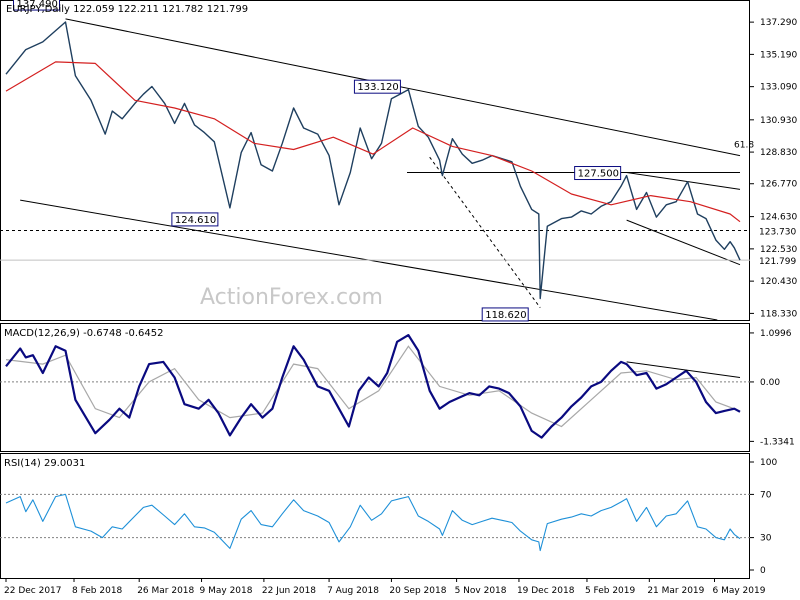 This screenshot has width=800, height=600. What do you see at coordinates (777, 442) in the screenshot?
I see `macd-y-tick-label: -1.3341` at bounding box center [777, 442].